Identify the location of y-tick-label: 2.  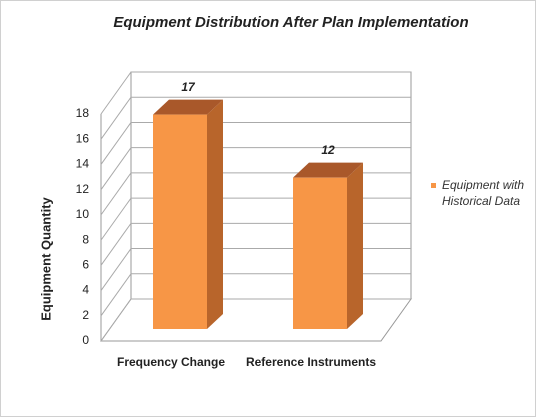
(85, 315).